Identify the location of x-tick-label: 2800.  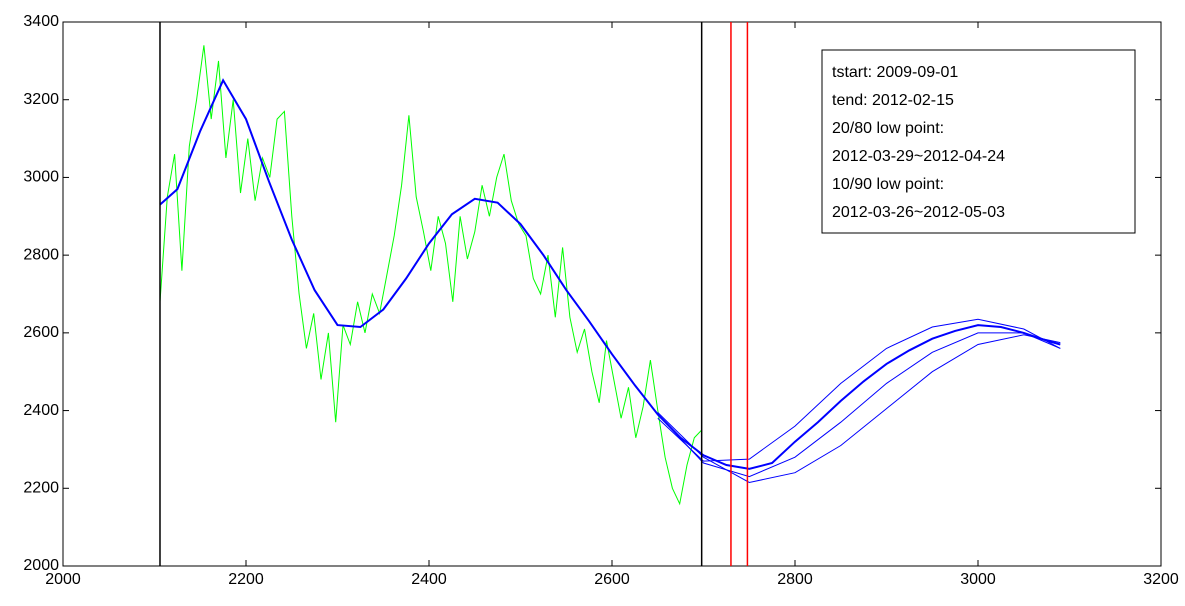
(795, 579).